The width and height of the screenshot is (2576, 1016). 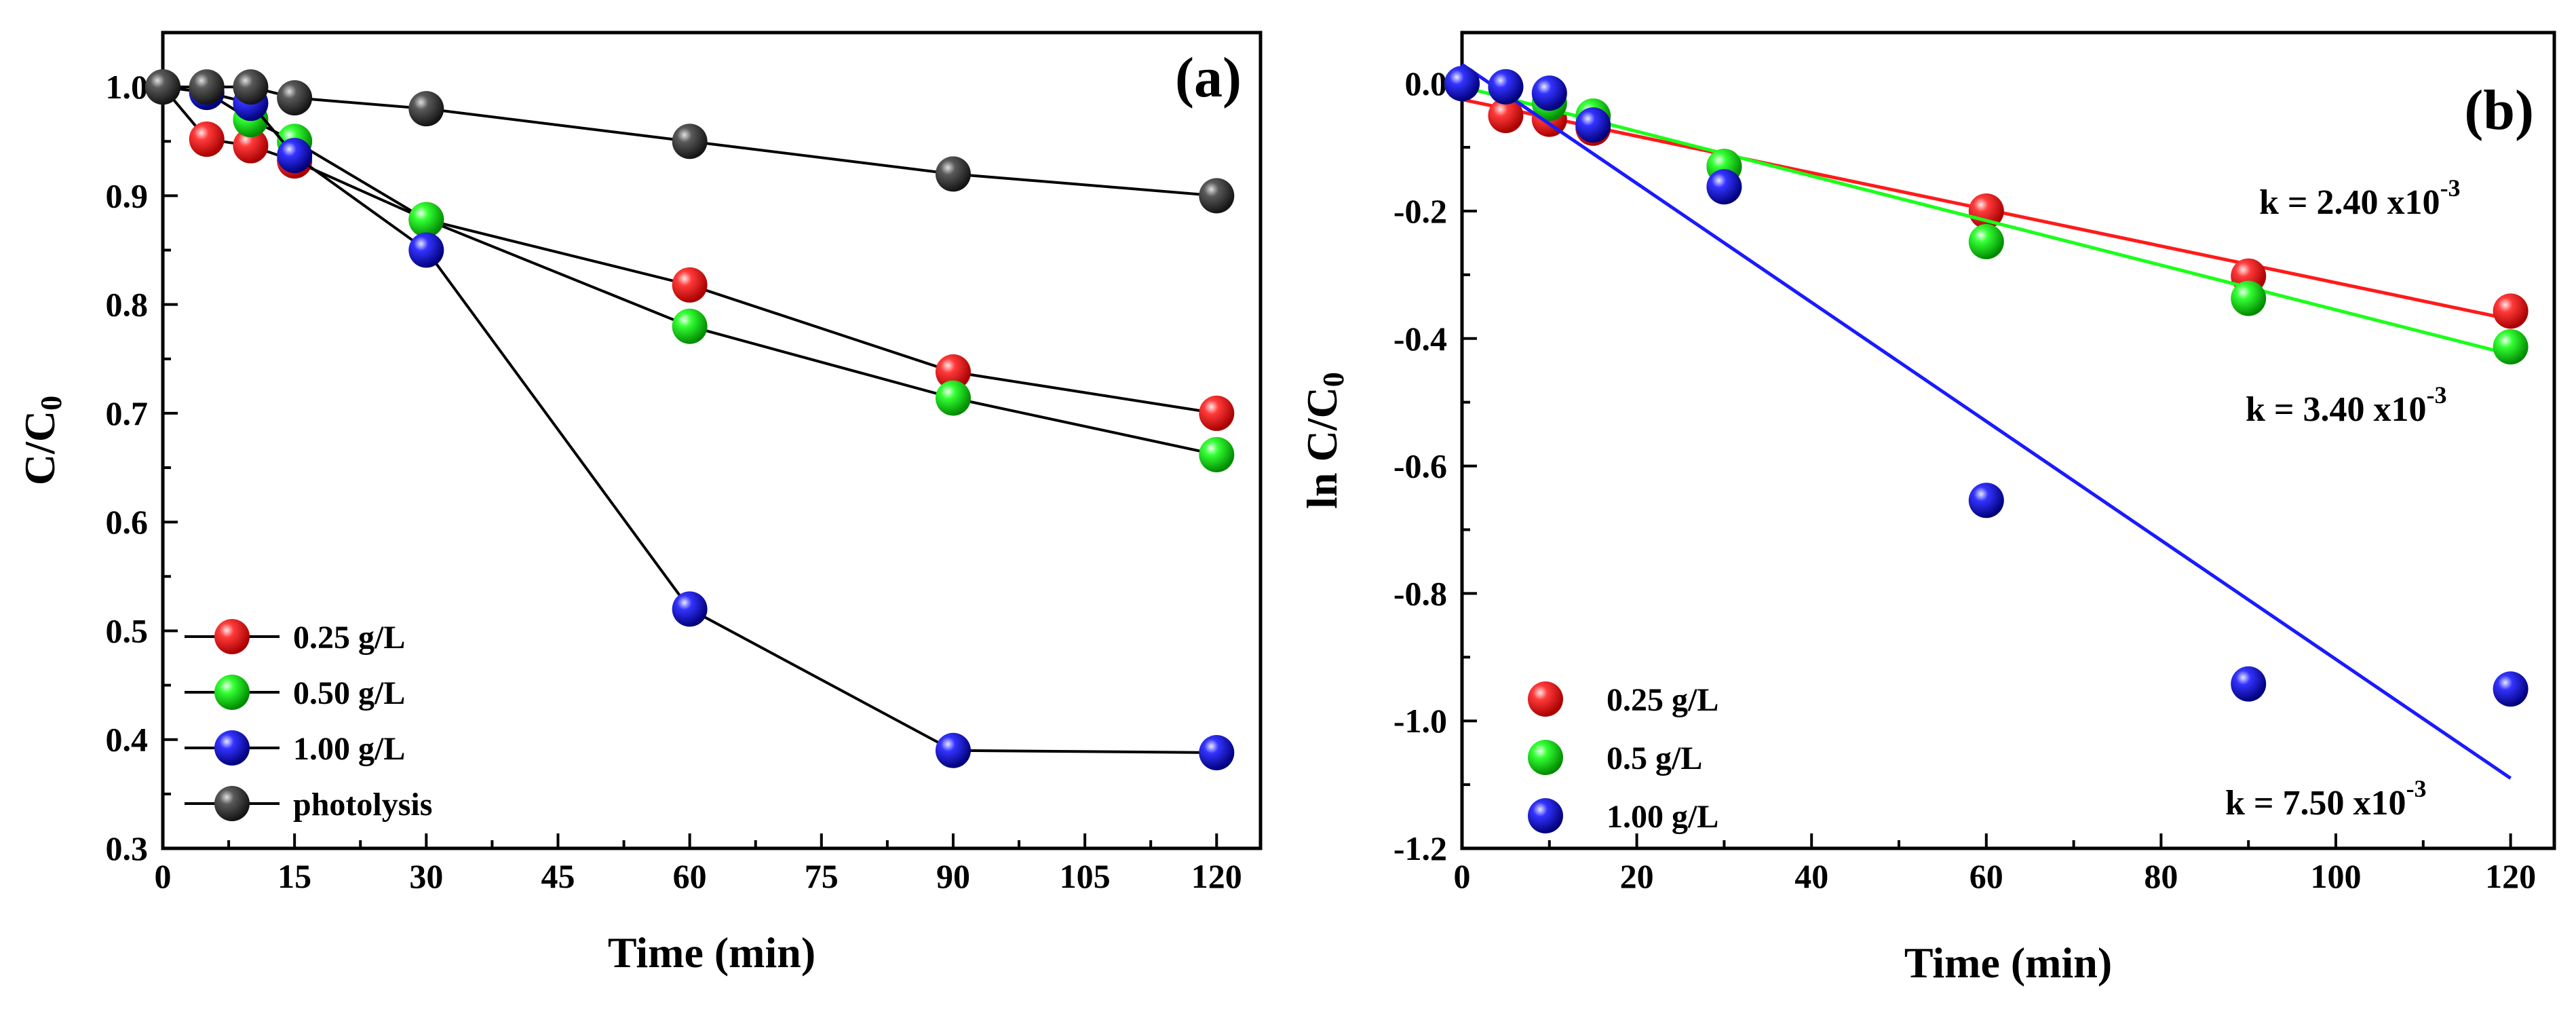 What do you see at coordinates (1654, 758) in the screenshot?
I see `legend-label: 0.5 g/L` at bounding box center [1654, 758].